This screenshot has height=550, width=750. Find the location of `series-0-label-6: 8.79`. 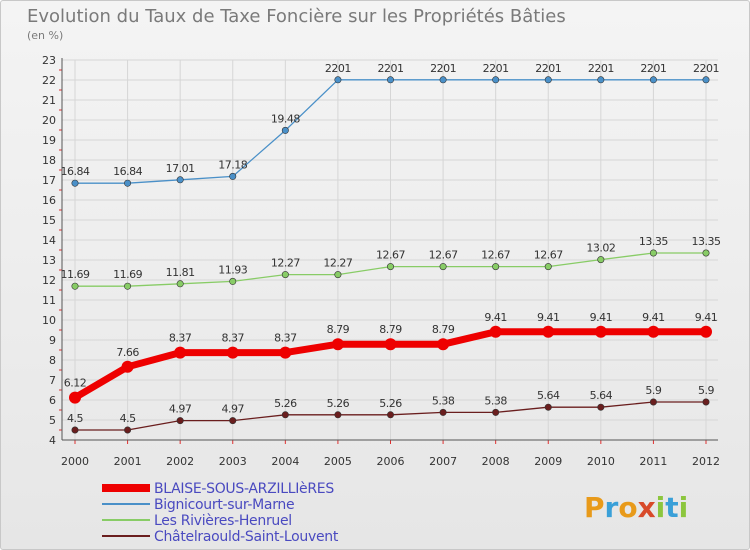

series-0-label-6: 8.79 is located at coordinates (390, 329).